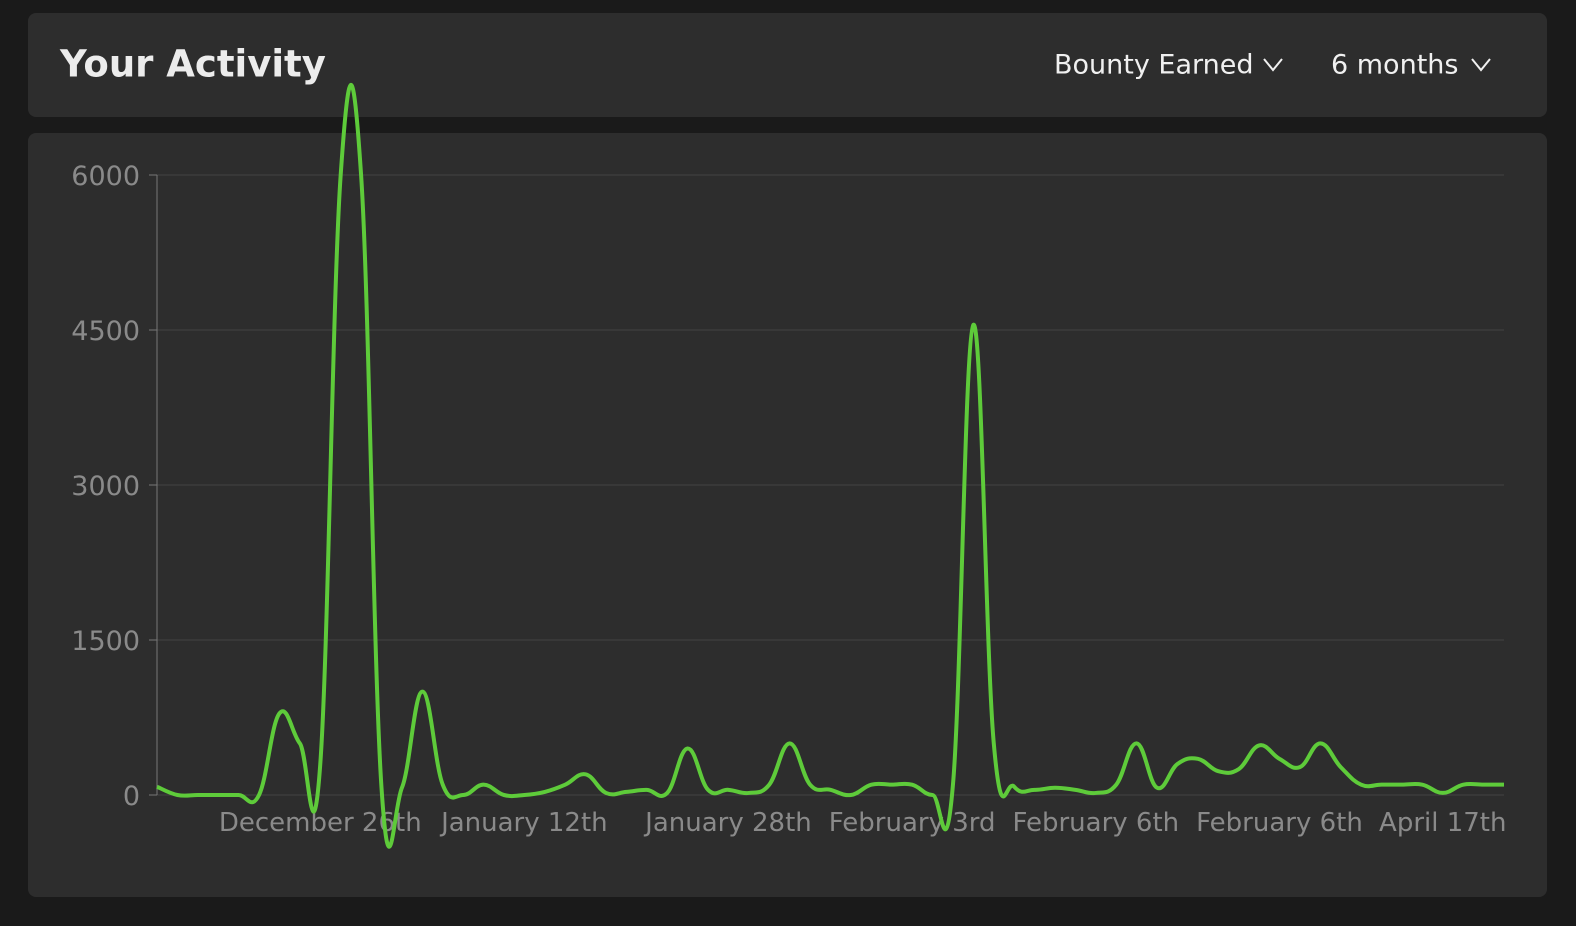  I want to click on y-tick-label: 1500, so click(105, 641).